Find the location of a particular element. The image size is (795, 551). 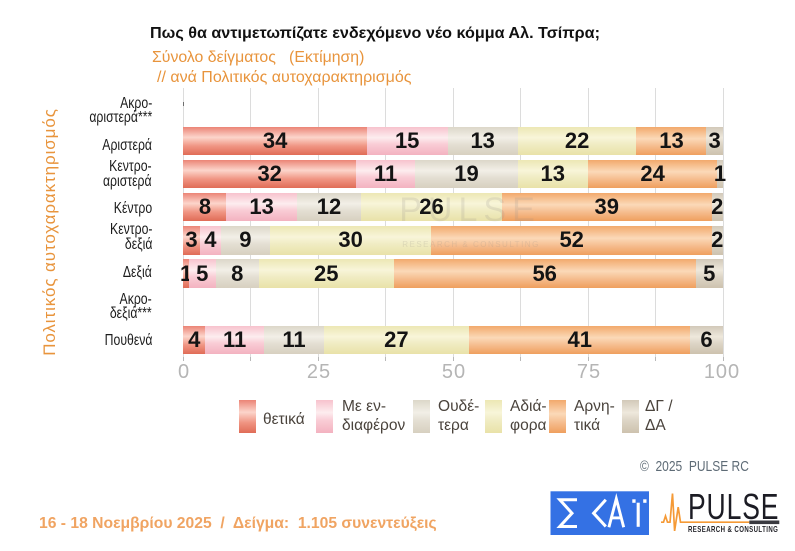

svg-text: PULSE is located at coordinates (733, 506).